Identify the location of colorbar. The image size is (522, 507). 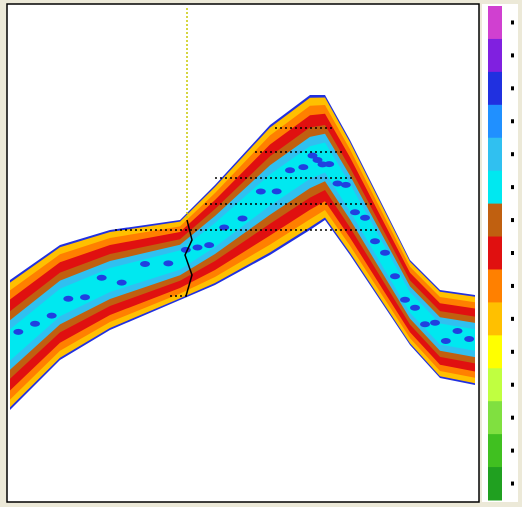
(501, 253).